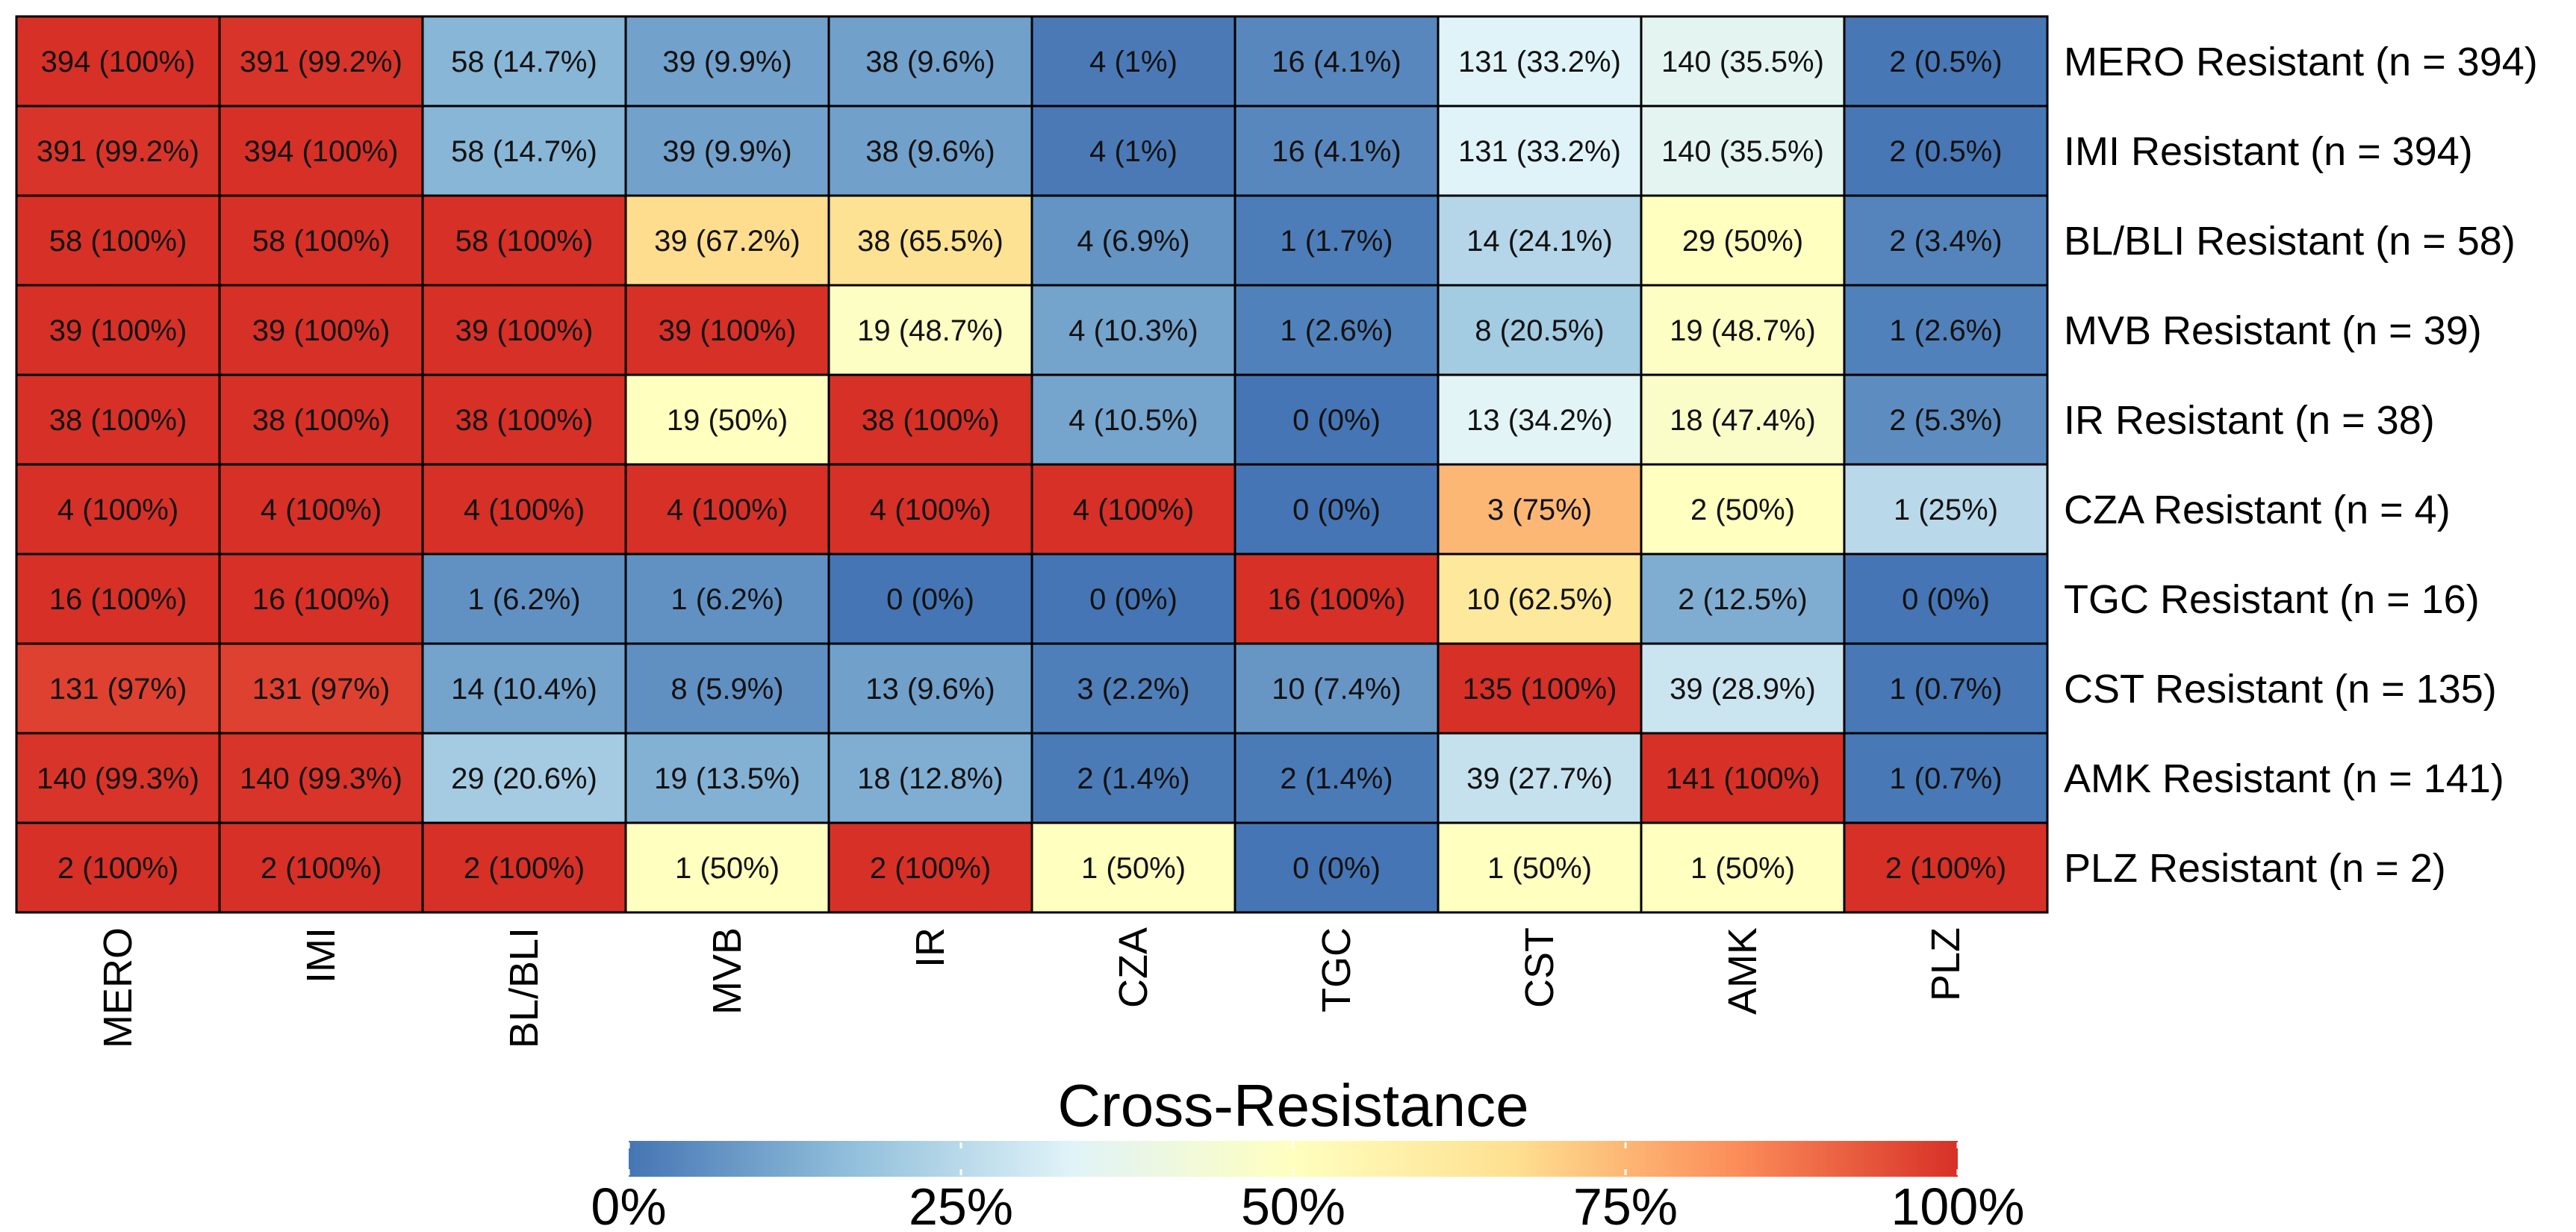 Image resolution: width=2576 pixels, height=1232 pixels. What do you see at coordinates (2284, 778) in the screenshot?
I see `row-label: AMK Resistant (n = 141)` at bounding box center [2284, 778].